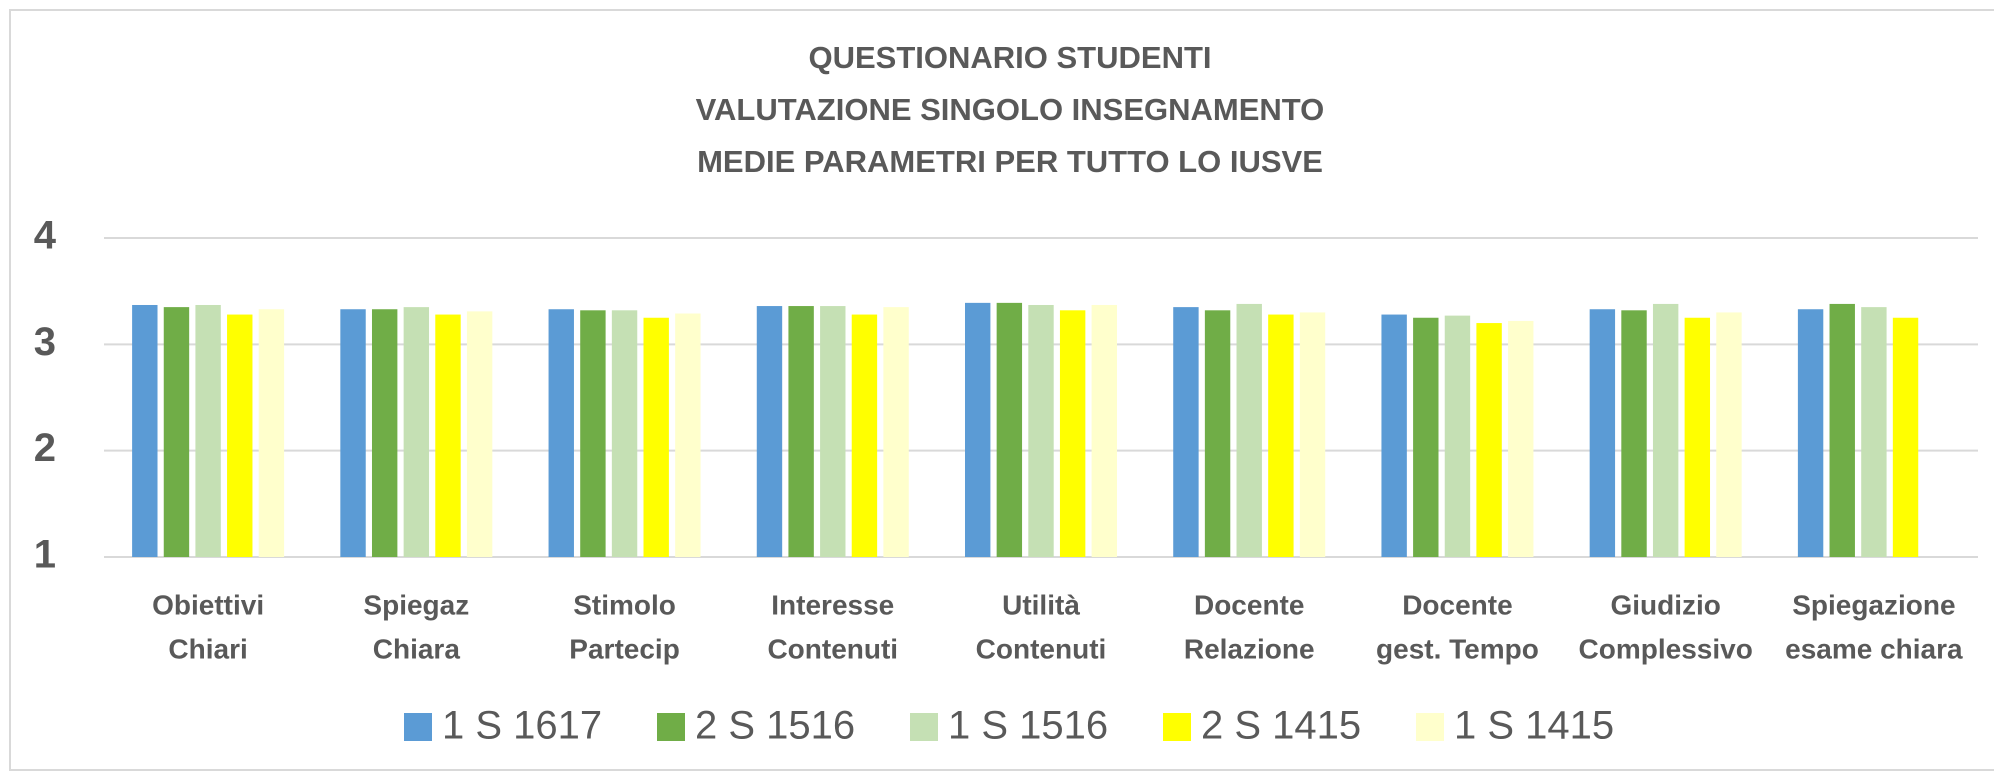  Describe the element at coordinates (775, 726) in the screenshot. I see `legend-label: 2 S 1516` at that location.